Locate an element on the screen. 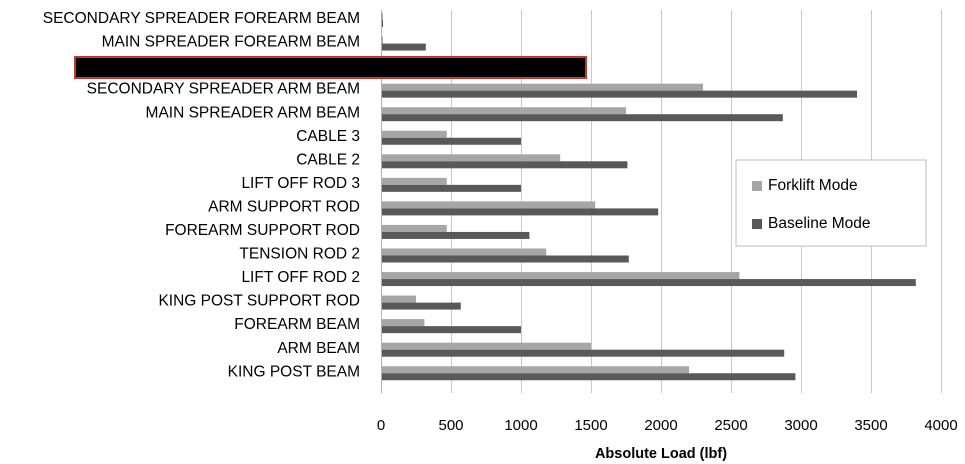 The width and height of the screenshot is (965, 464). category-label: MAIN SPREADER FOREARM BEAM is located at coordinates (231, 42).